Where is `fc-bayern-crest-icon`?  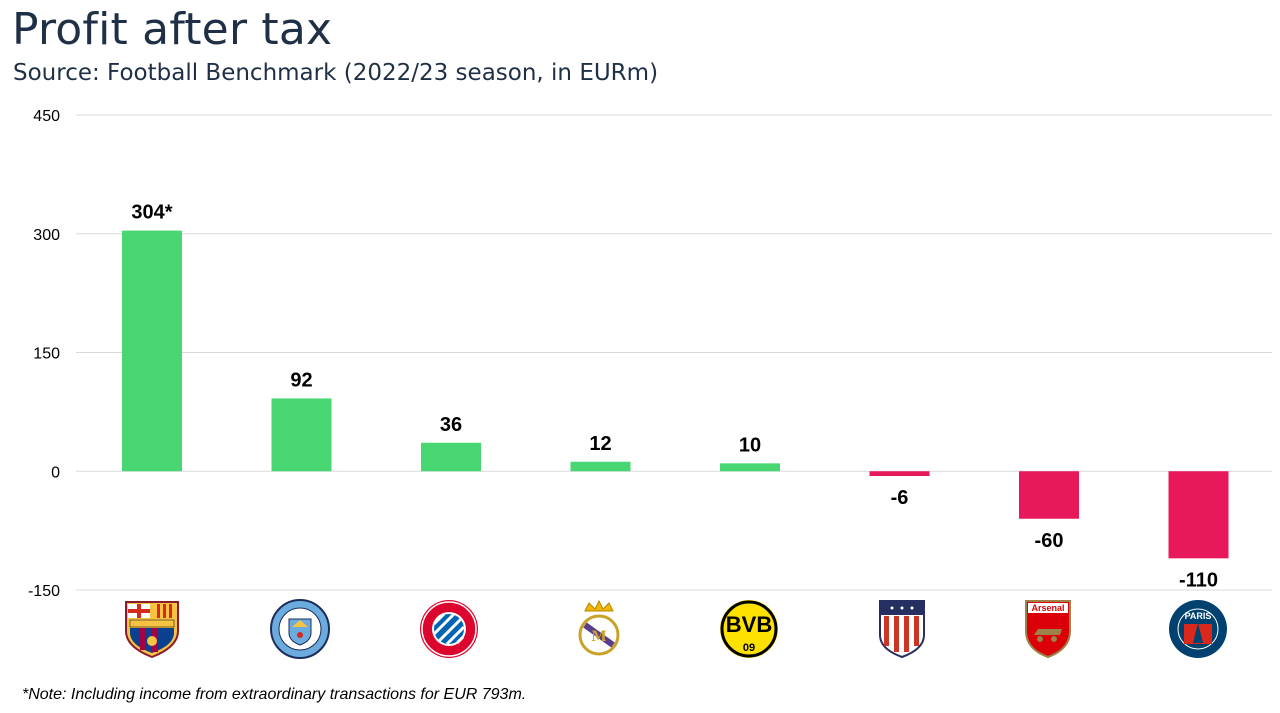 fc-bayern-crest-icon is located at coordinates (449, 629).